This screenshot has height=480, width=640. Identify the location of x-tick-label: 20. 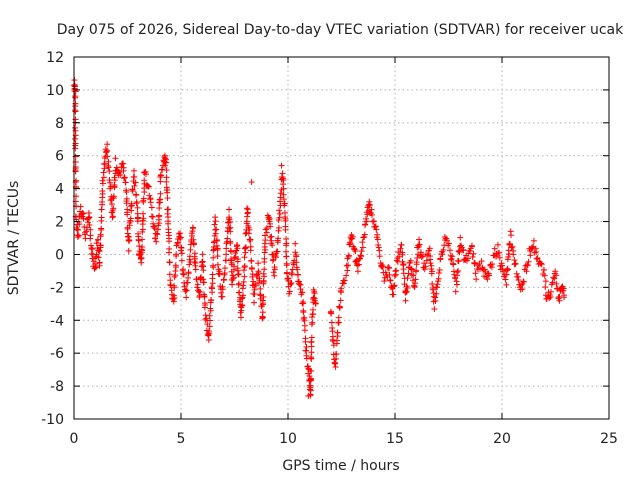
(502, 439).